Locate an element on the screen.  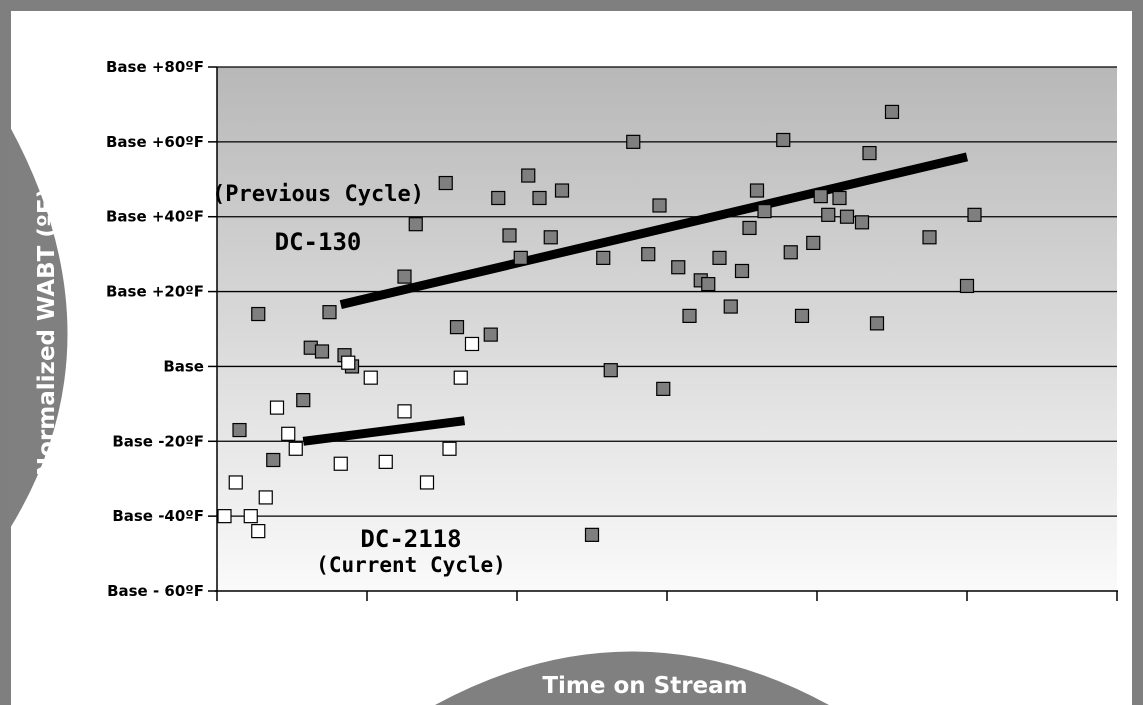
frame-right-border is located at coordinates (1137, 352).